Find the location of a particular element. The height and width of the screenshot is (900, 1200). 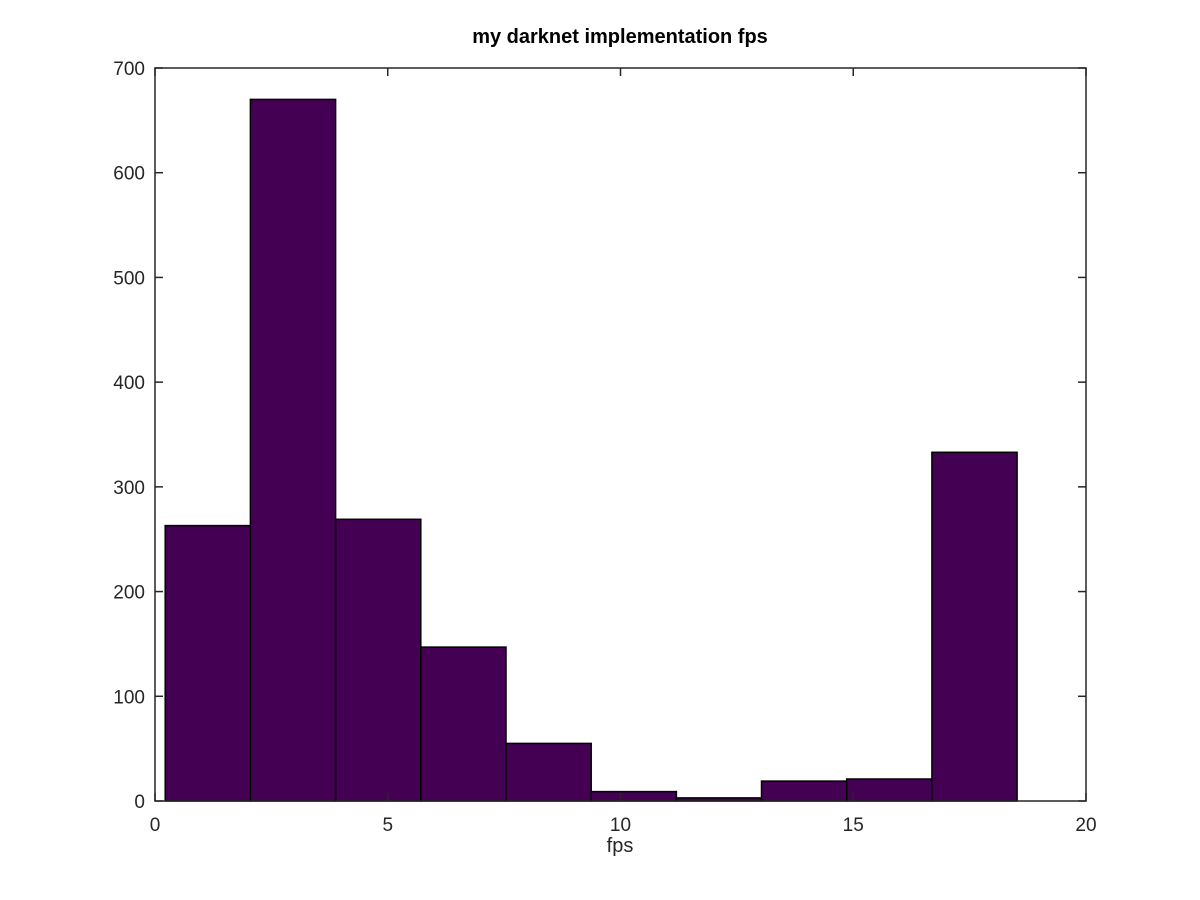

x-axis-label: fps is located at coordinates (620, 846).